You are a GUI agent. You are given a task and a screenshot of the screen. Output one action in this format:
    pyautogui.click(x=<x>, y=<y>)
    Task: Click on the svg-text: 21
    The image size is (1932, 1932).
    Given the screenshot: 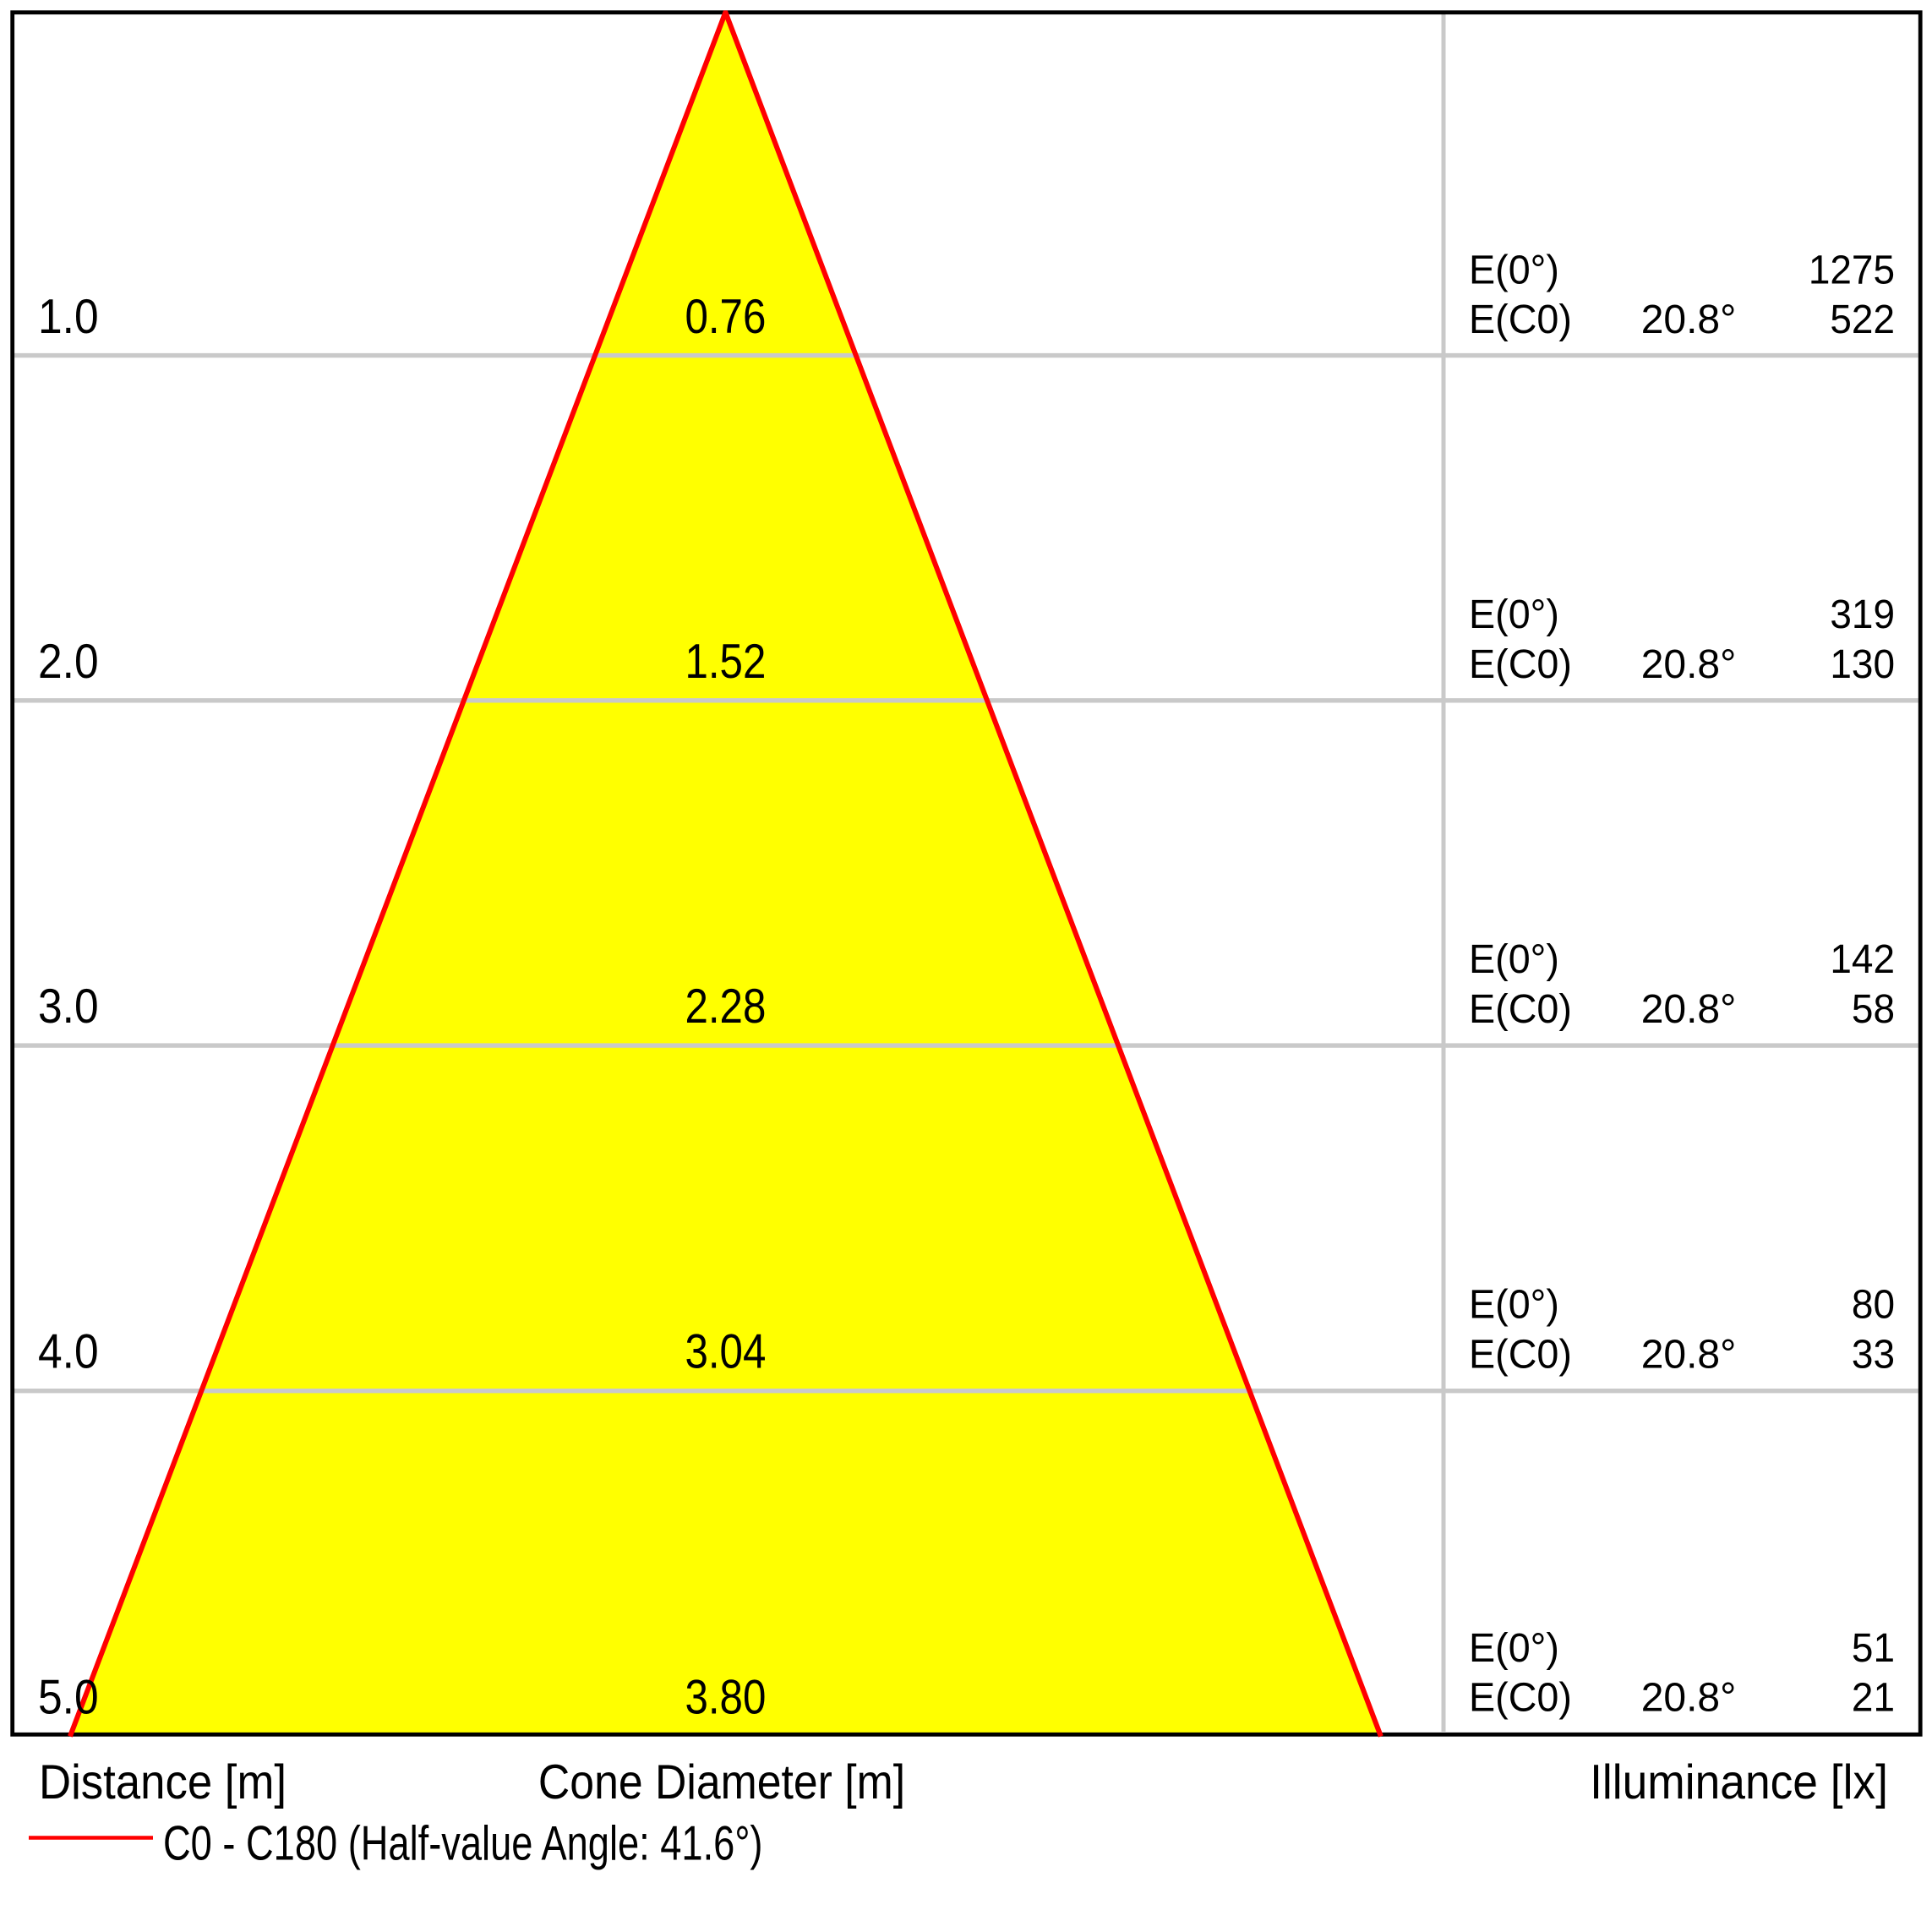 What is the action you would take?
    pyautogui.click(x=1873, y=1697)
    